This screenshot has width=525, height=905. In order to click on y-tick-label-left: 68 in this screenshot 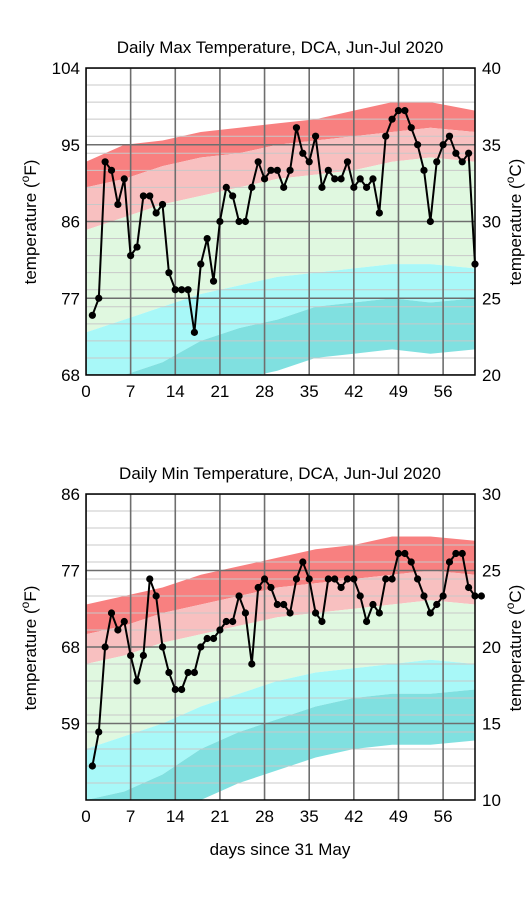, I will do `click(70, 647)`.